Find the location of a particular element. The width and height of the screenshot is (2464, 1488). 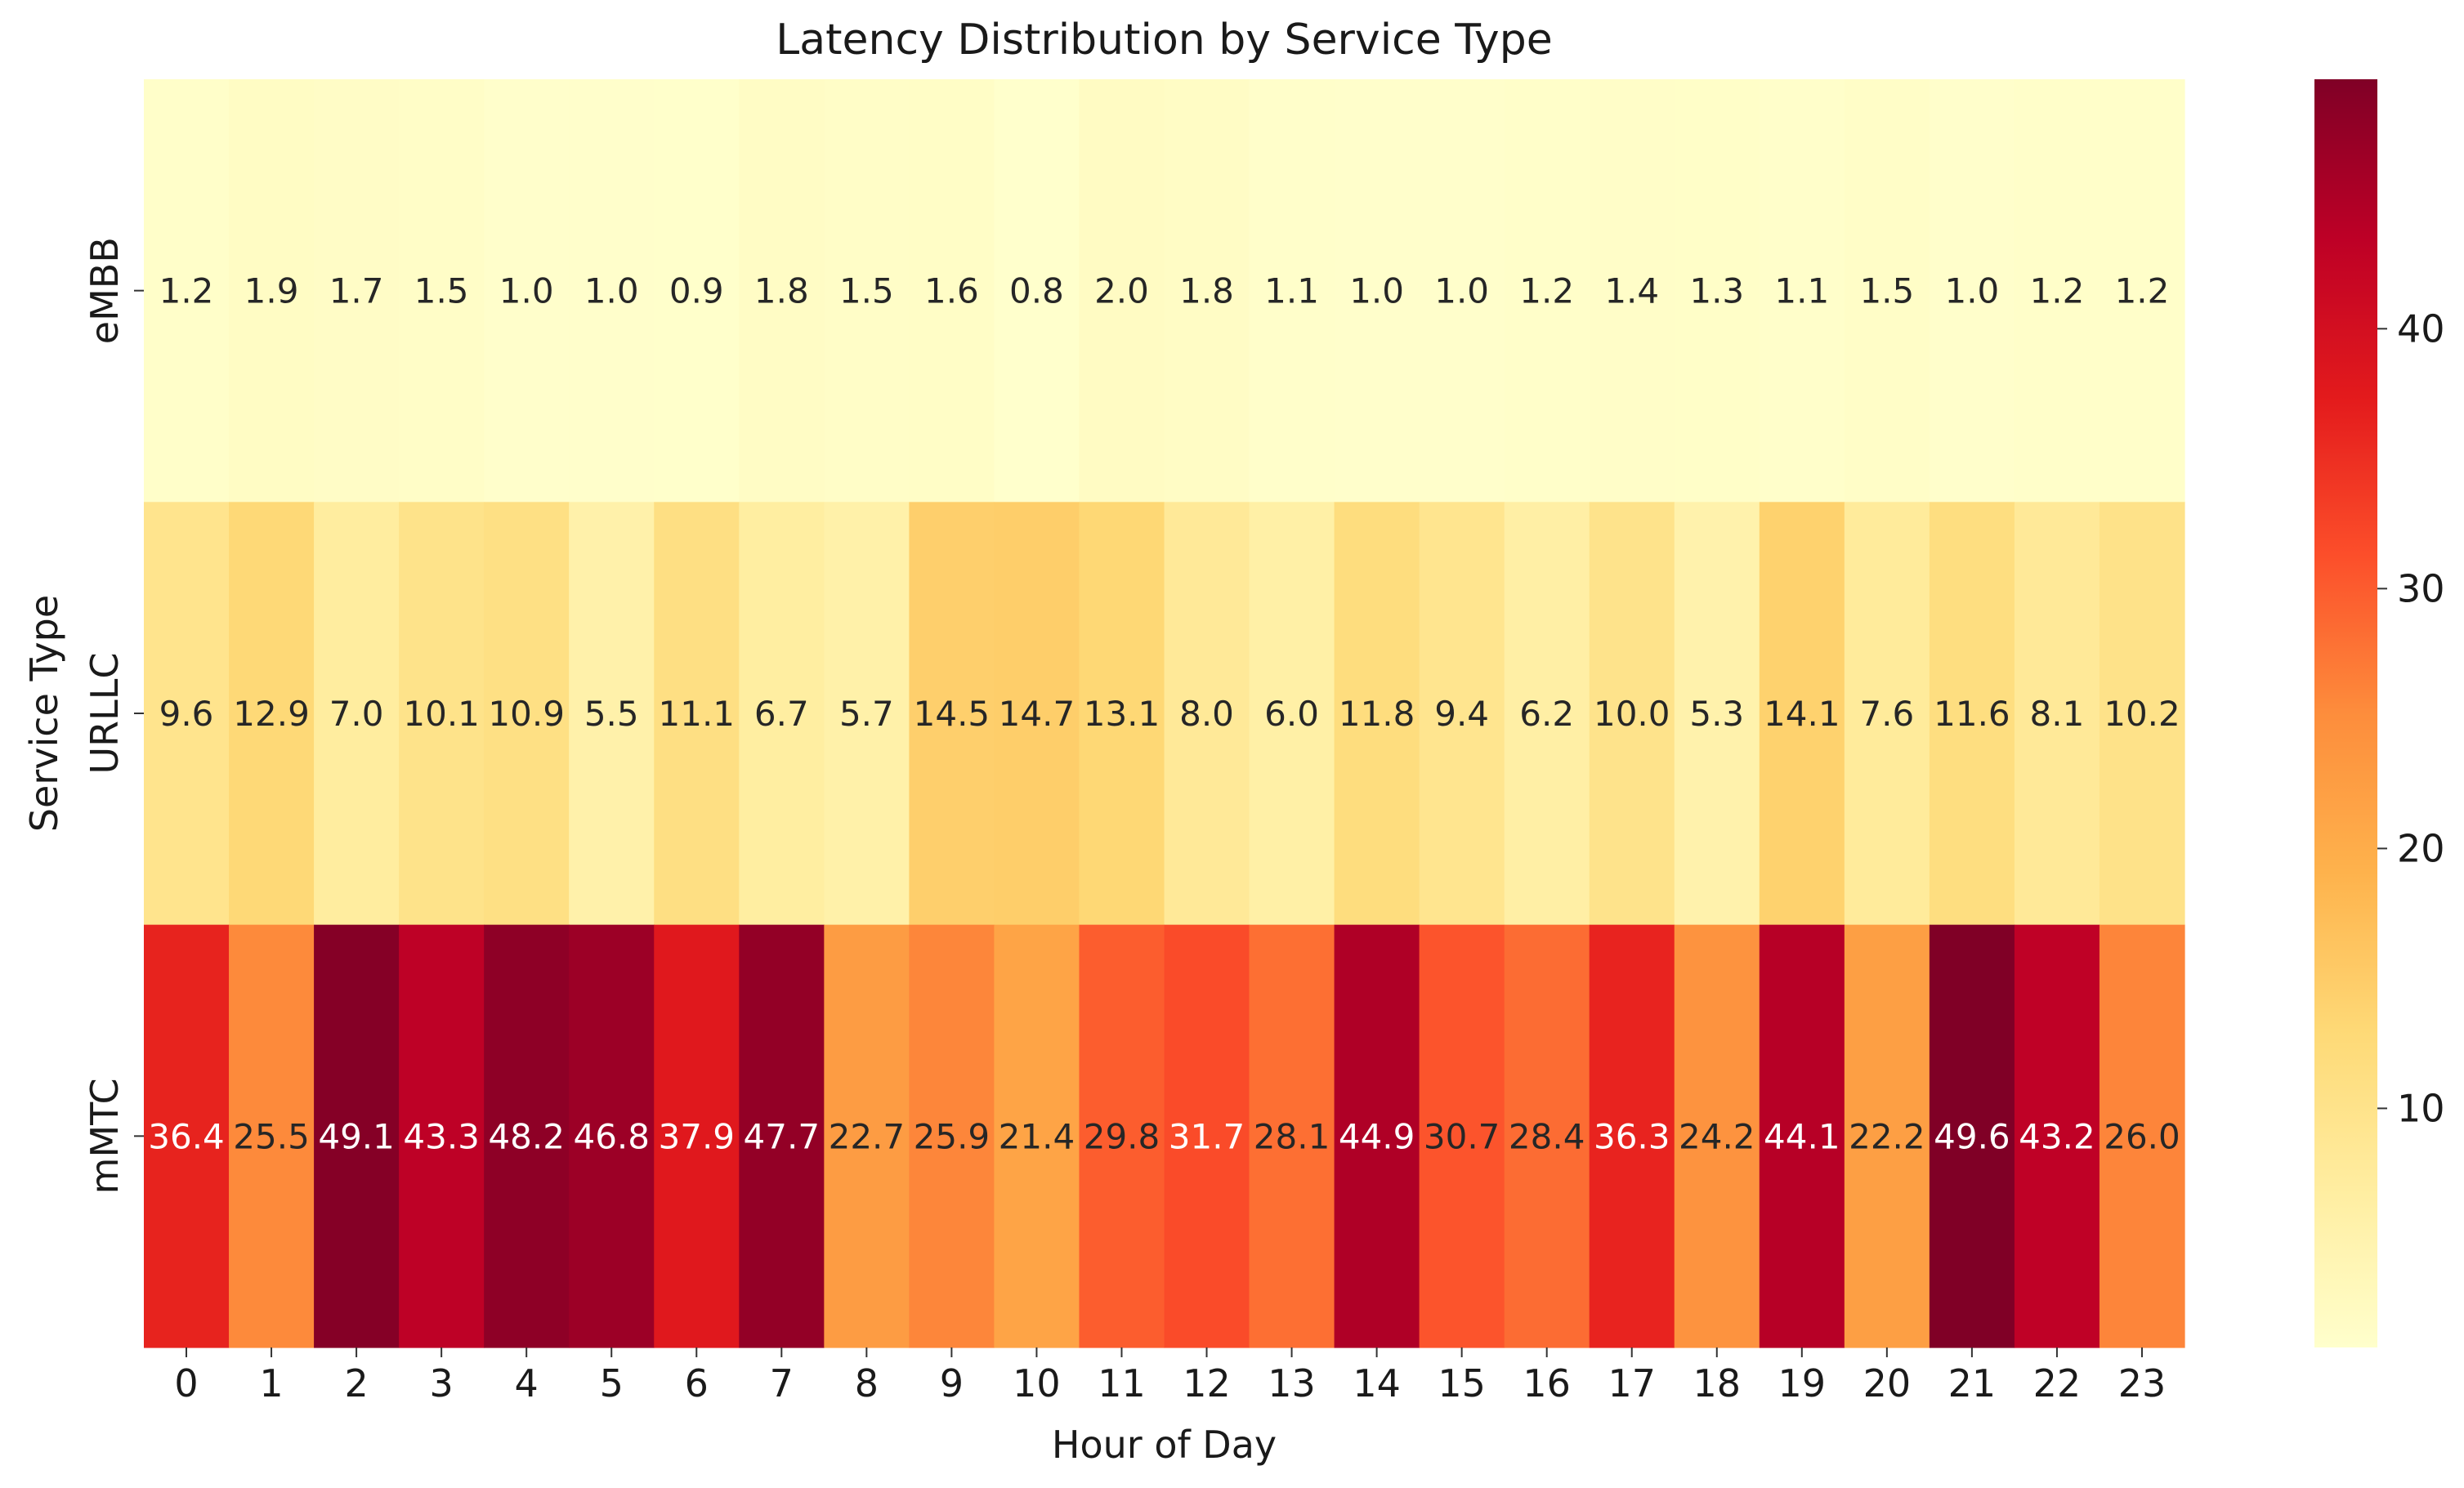

x-tick-label: 2 is located at coordinates (356, 1383).